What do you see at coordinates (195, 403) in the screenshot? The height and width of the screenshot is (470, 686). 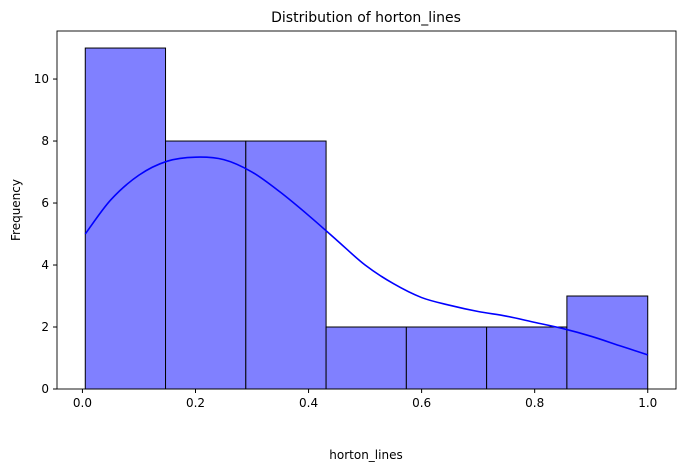 I see `x-tick-label: 0.2` at bounding box center [195, 403].